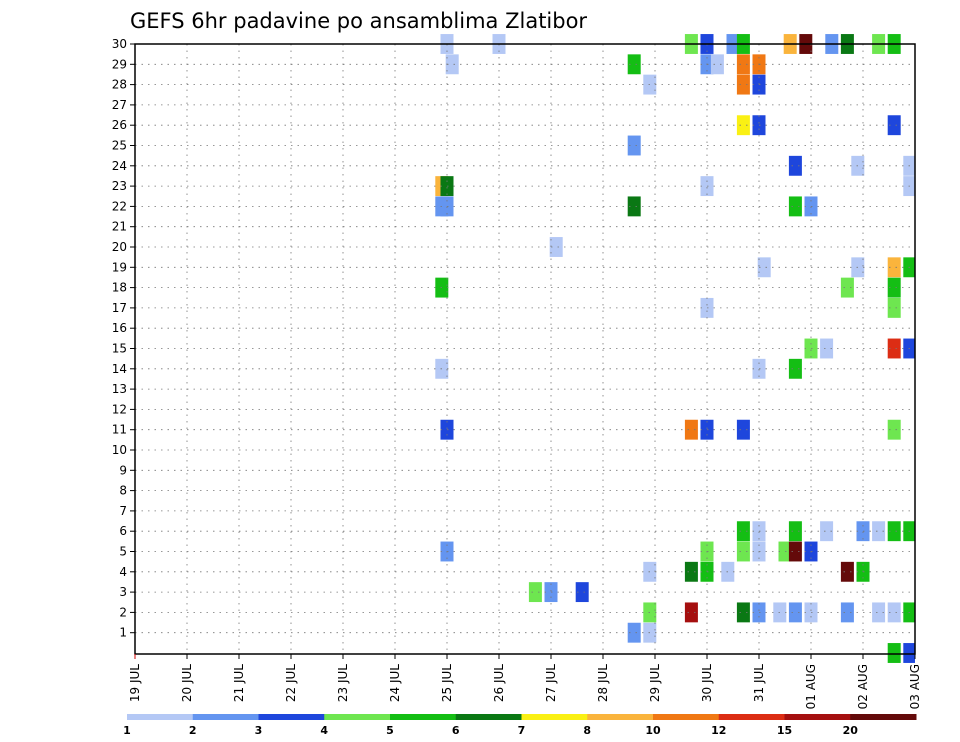 The height and width of the screenshot is (742, 960). Describe the element at coordinates (784, 730) in the screenshot. I see `colorbar-label: 15` at that location.